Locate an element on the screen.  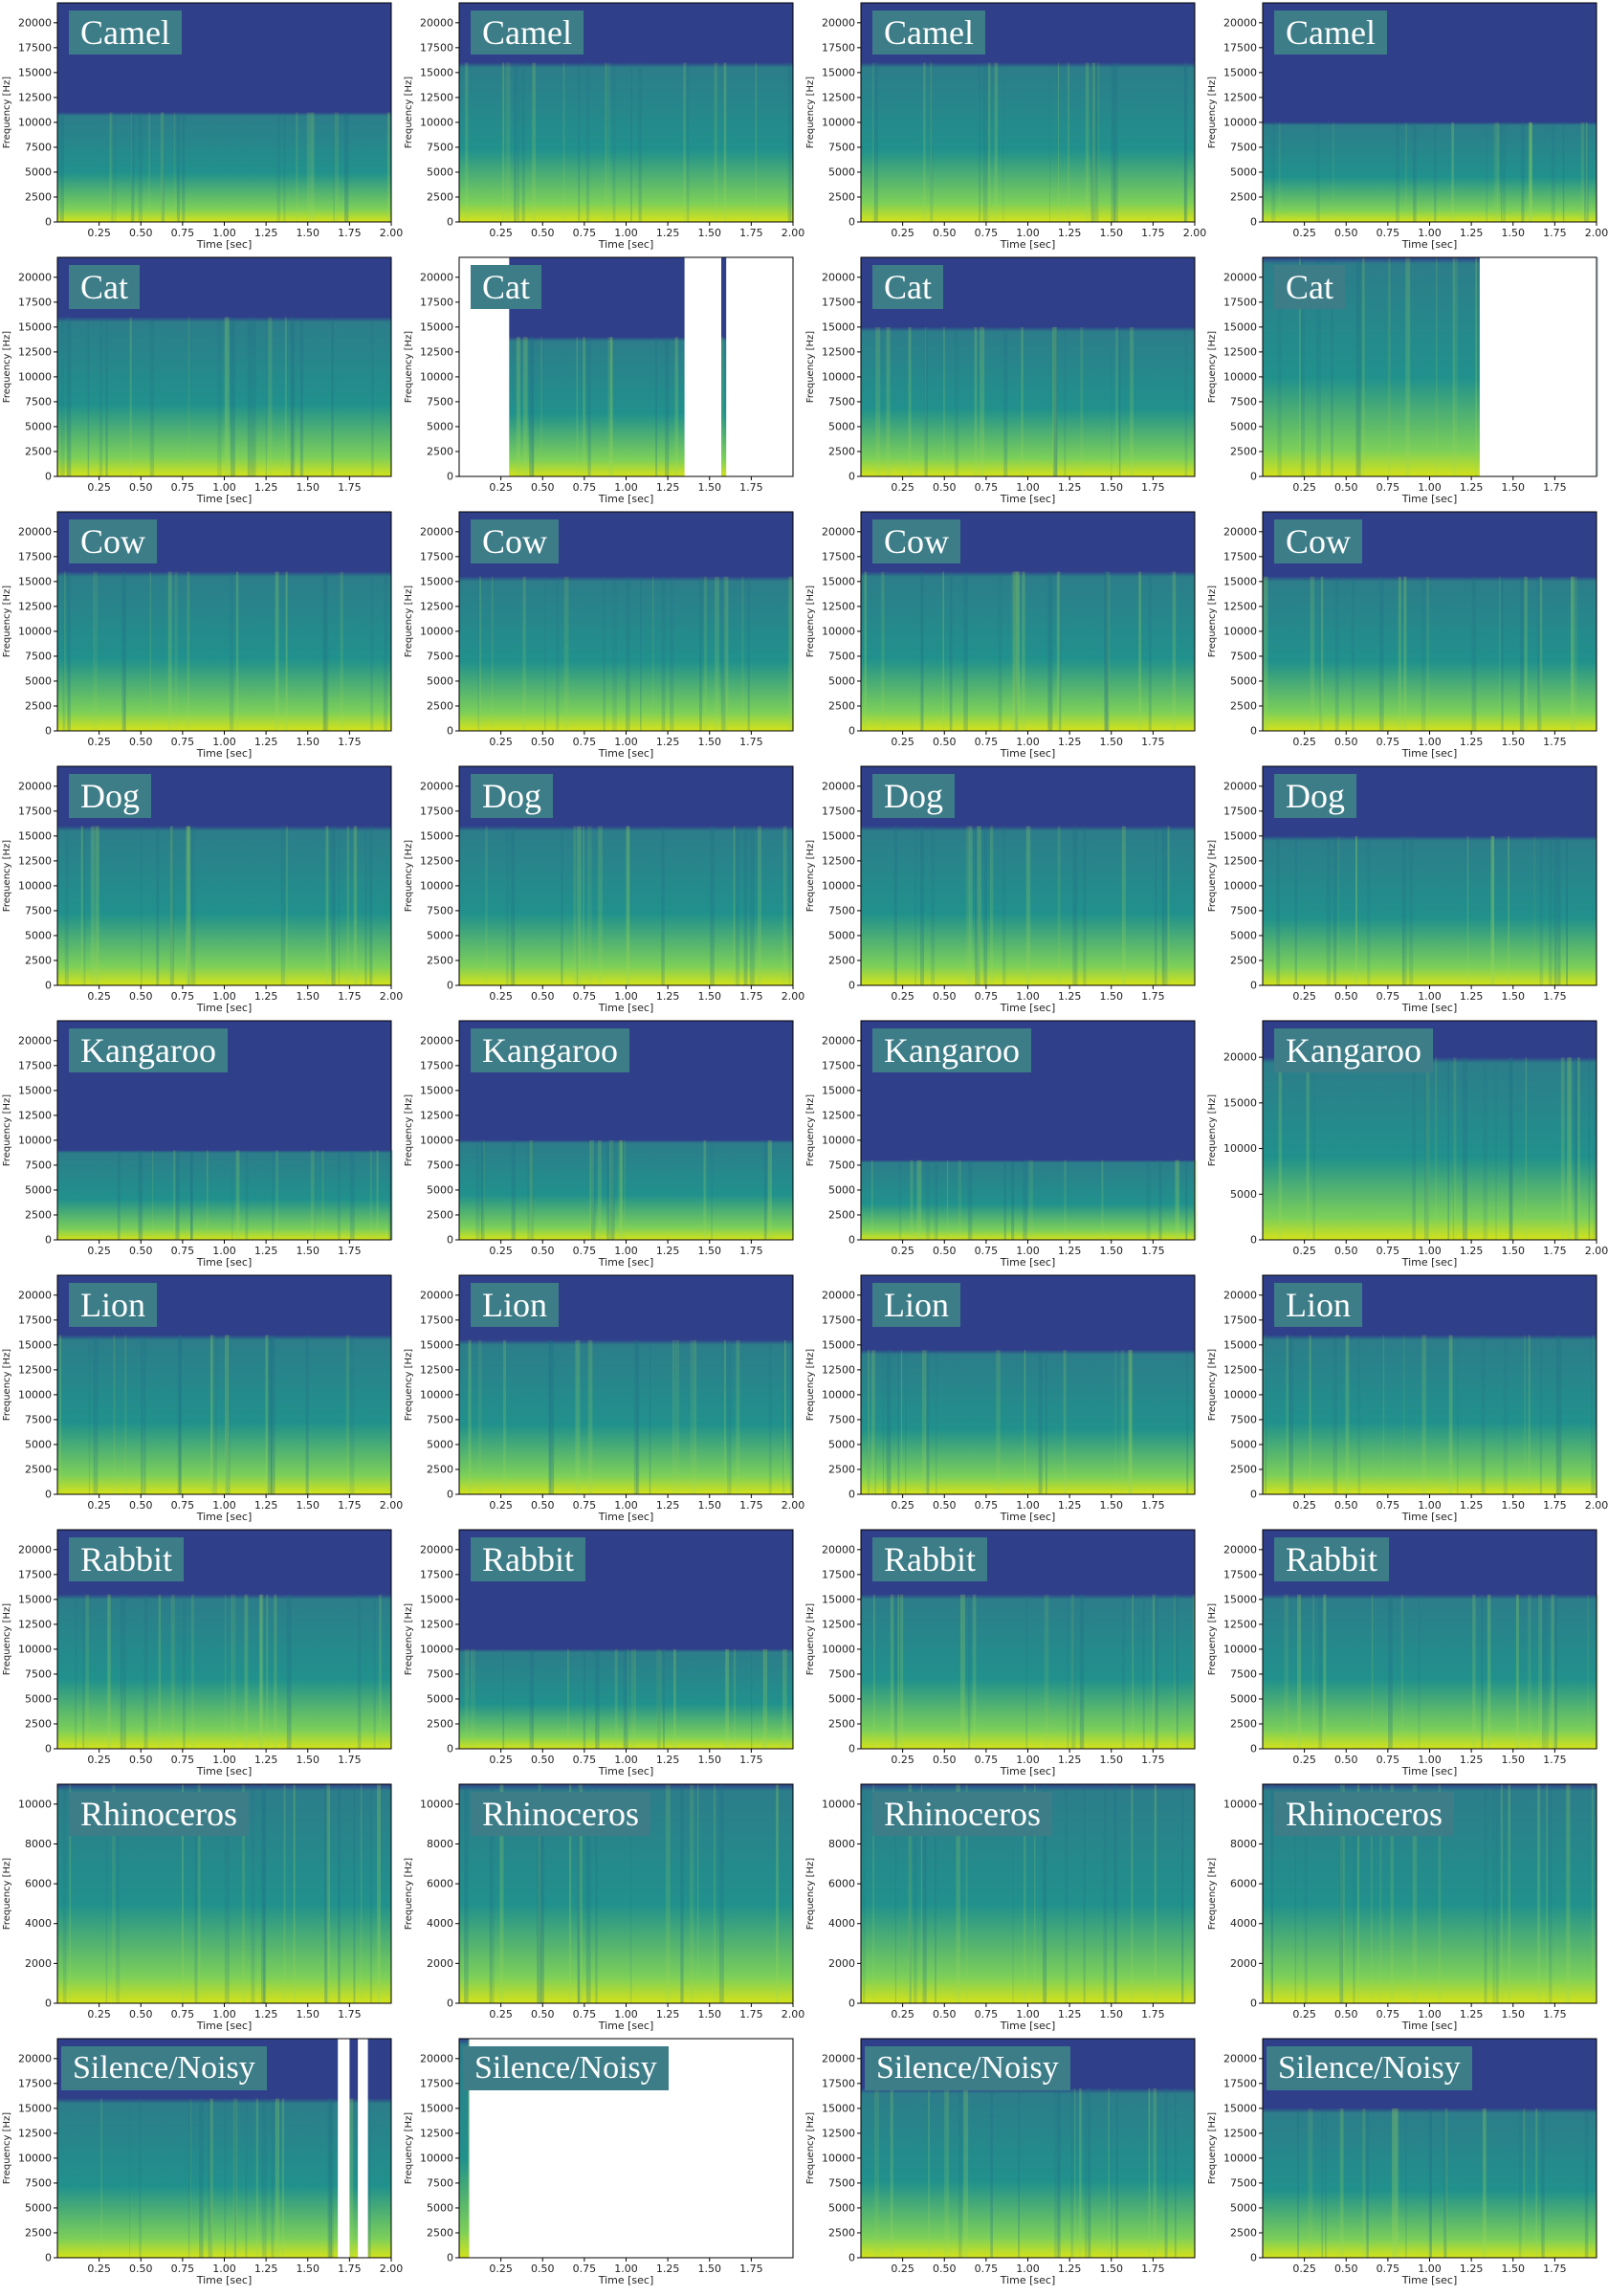
y-tick-label: 2500 is located at coordinates (841, 2232).